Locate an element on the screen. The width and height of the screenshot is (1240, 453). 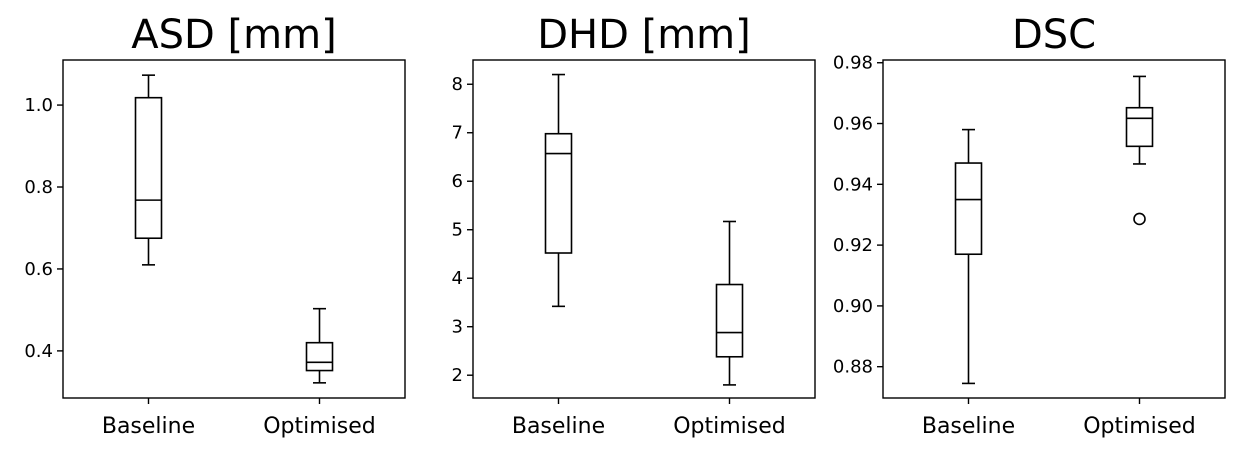
panel-3-y-tick-label: 0.90 is located at coordinates (853, 306).